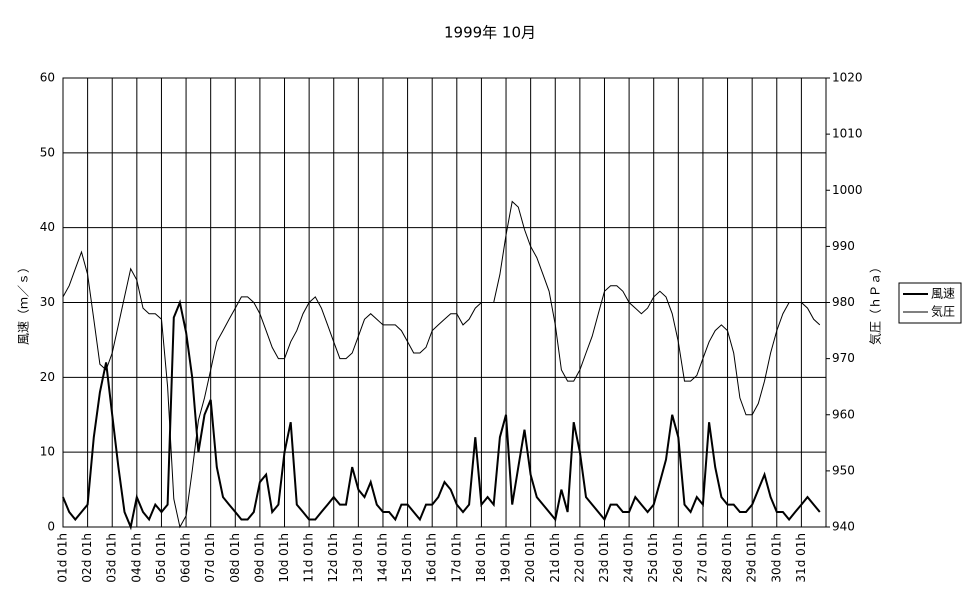  I want to click on x-tick-label: 26d 01h, so click(678, 558).